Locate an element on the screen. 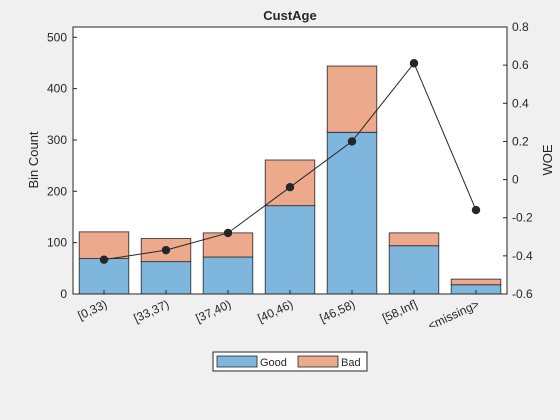  y-axis-label: Bin Count is located at coordinates (33, 159).